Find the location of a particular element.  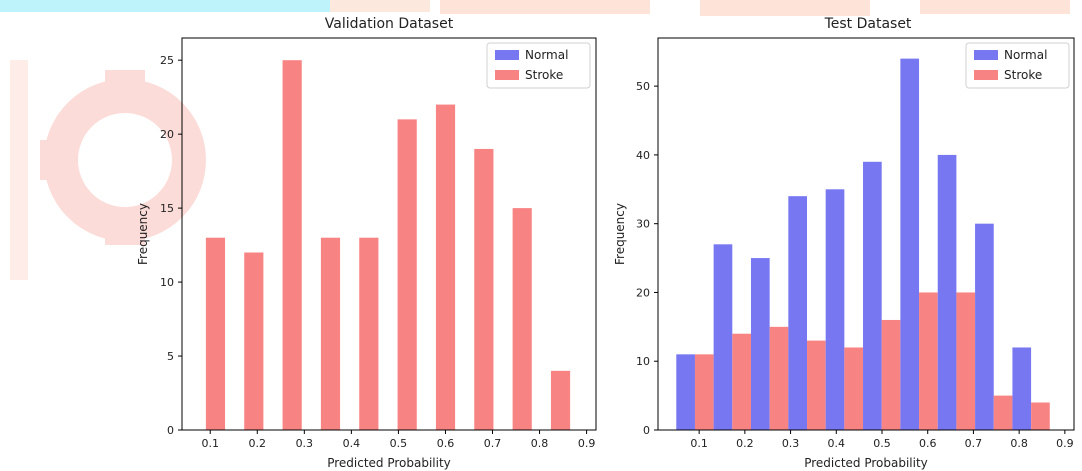

test-legend: Normal Stroke is located at coordinates (1017, 65).